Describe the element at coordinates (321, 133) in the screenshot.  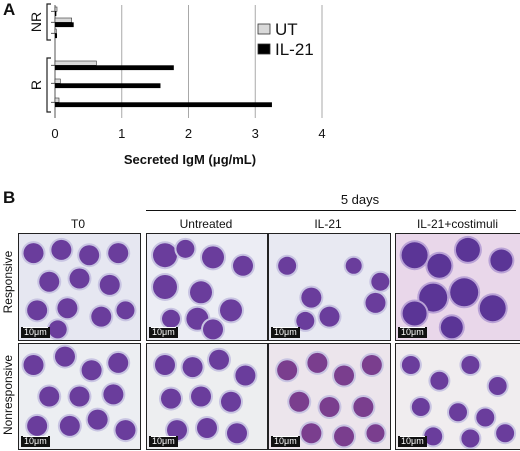
I see `x-tick-label: 4` at that location.